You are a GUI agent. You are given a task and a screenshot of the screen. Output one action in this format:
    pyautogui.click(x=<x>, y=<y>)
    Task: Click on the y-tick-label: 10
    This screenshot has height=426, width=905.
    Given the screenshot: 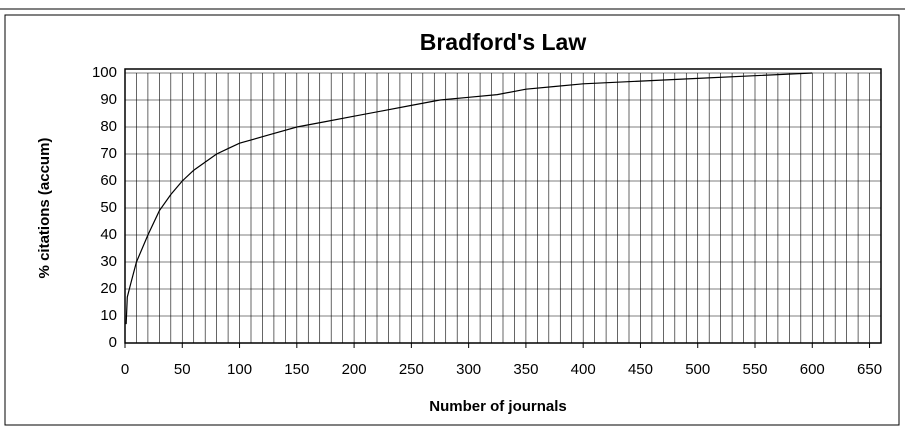 What is the action you would take?
    pyautogui.click(x=108, y=315)
    